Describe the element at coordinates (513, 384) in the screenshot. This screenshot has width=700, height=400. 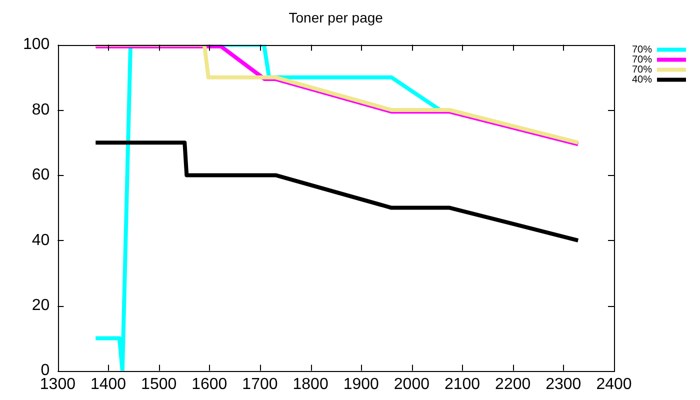
I see `x-tick-label: 2200` at that location.